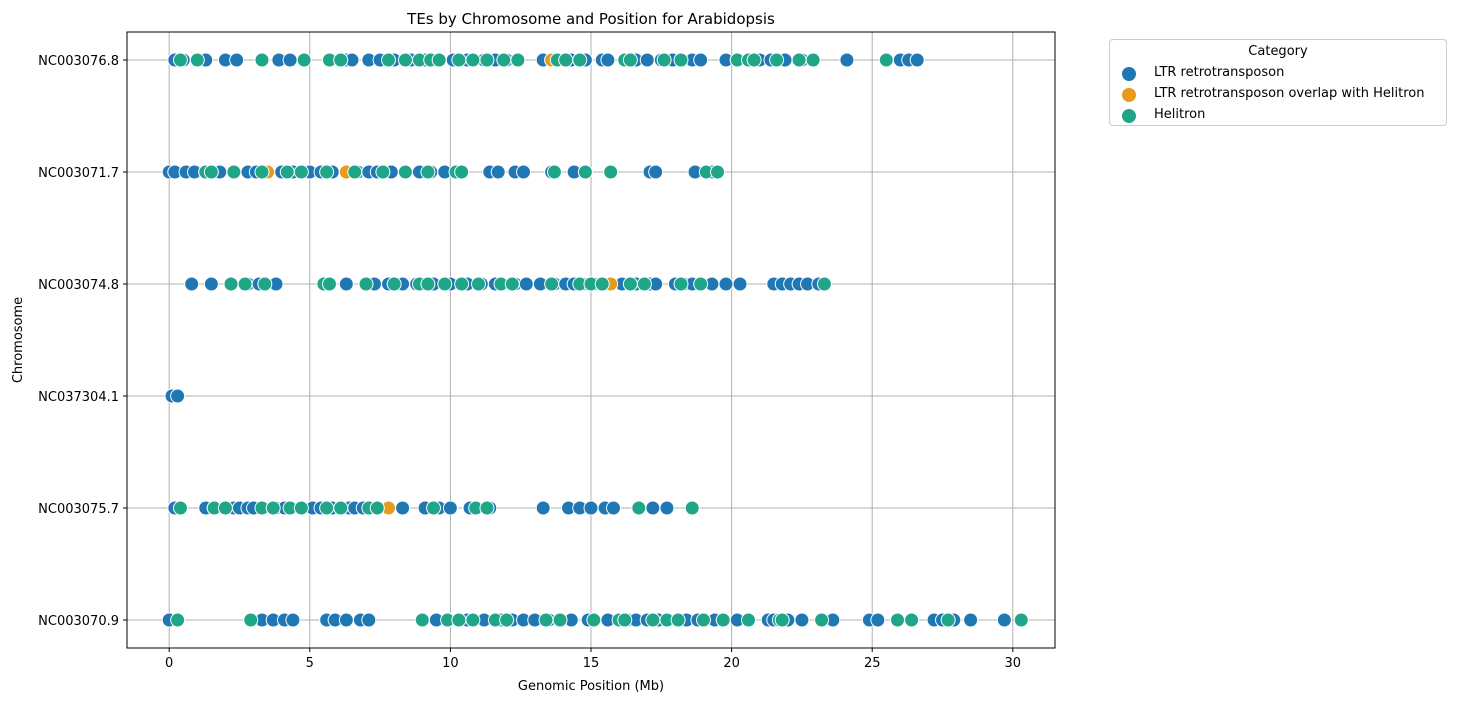 The width and height of the screenshot is (1457, 701). What do you see at coordinates (872, 663) in the screenshot?
I see `x-tick-label: 25` at bounding box center [872, 663].